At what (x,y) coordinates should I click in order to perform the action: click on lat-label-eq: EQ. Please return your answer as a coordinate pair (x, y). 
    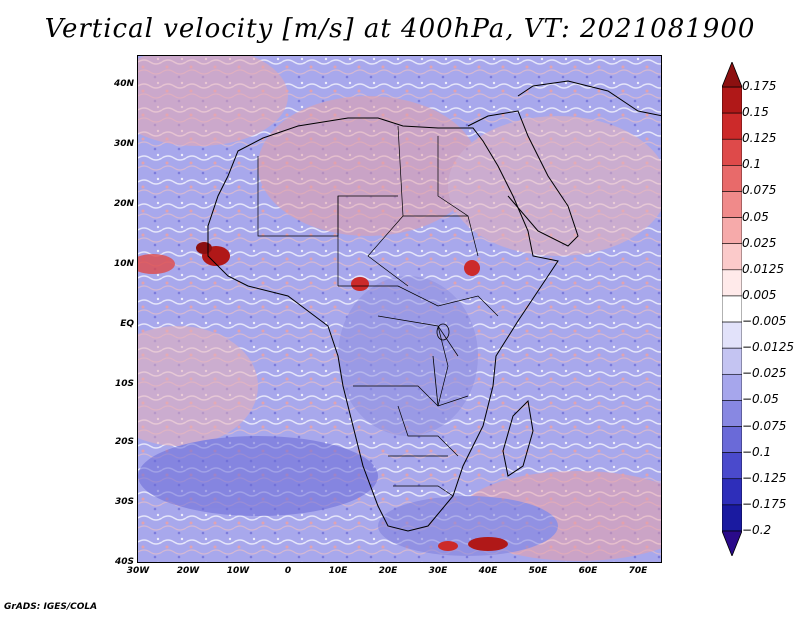
    Looking at the image, I should click on (127, 324).